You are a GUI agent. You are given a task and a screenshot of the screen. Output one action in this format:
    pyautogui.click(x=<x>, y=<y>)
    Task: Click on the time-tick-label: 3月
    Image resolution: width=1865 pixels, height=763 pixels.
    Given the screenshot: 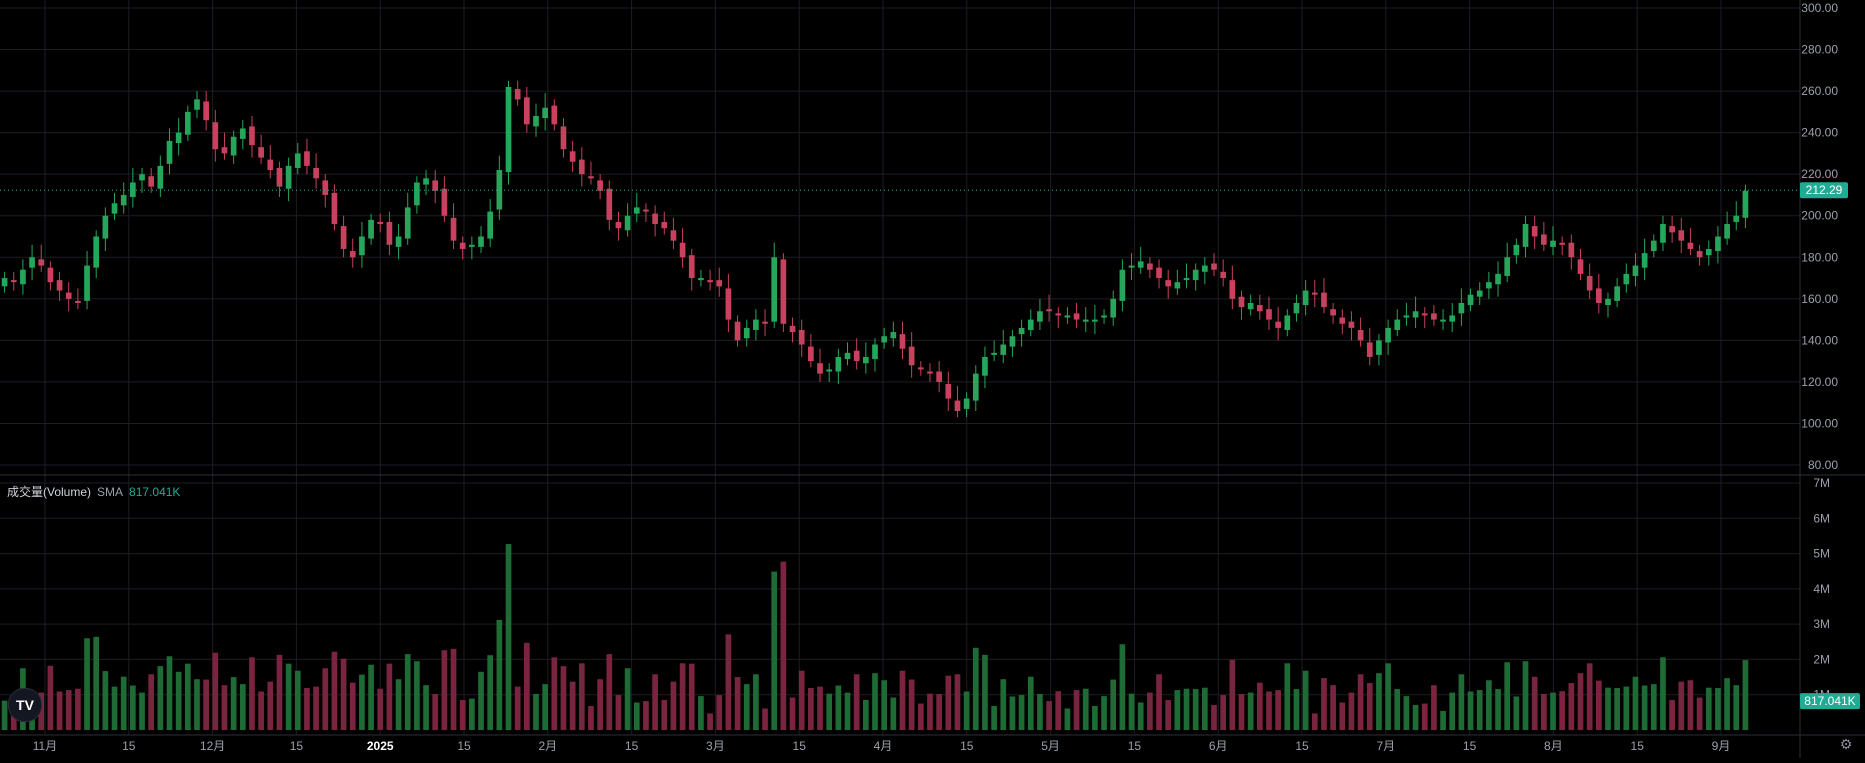 What is the action you would take?
    pyautogui.click(x=715, y=746)
    